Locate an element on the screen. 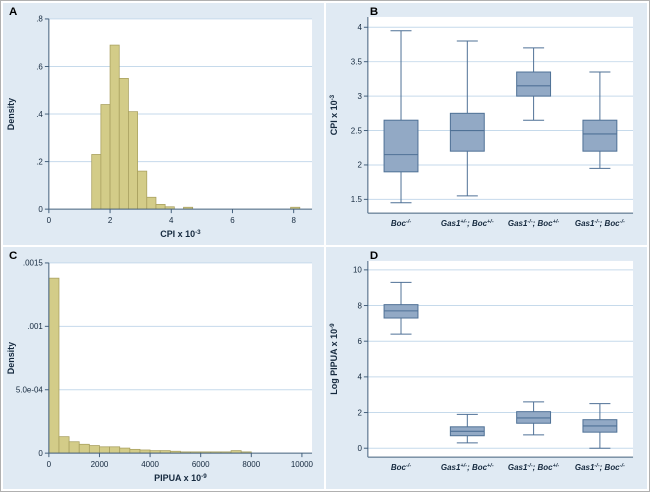 This screenshot has width=650, height=492. y-tick-label: 3 is located at coordinates (359, 96).